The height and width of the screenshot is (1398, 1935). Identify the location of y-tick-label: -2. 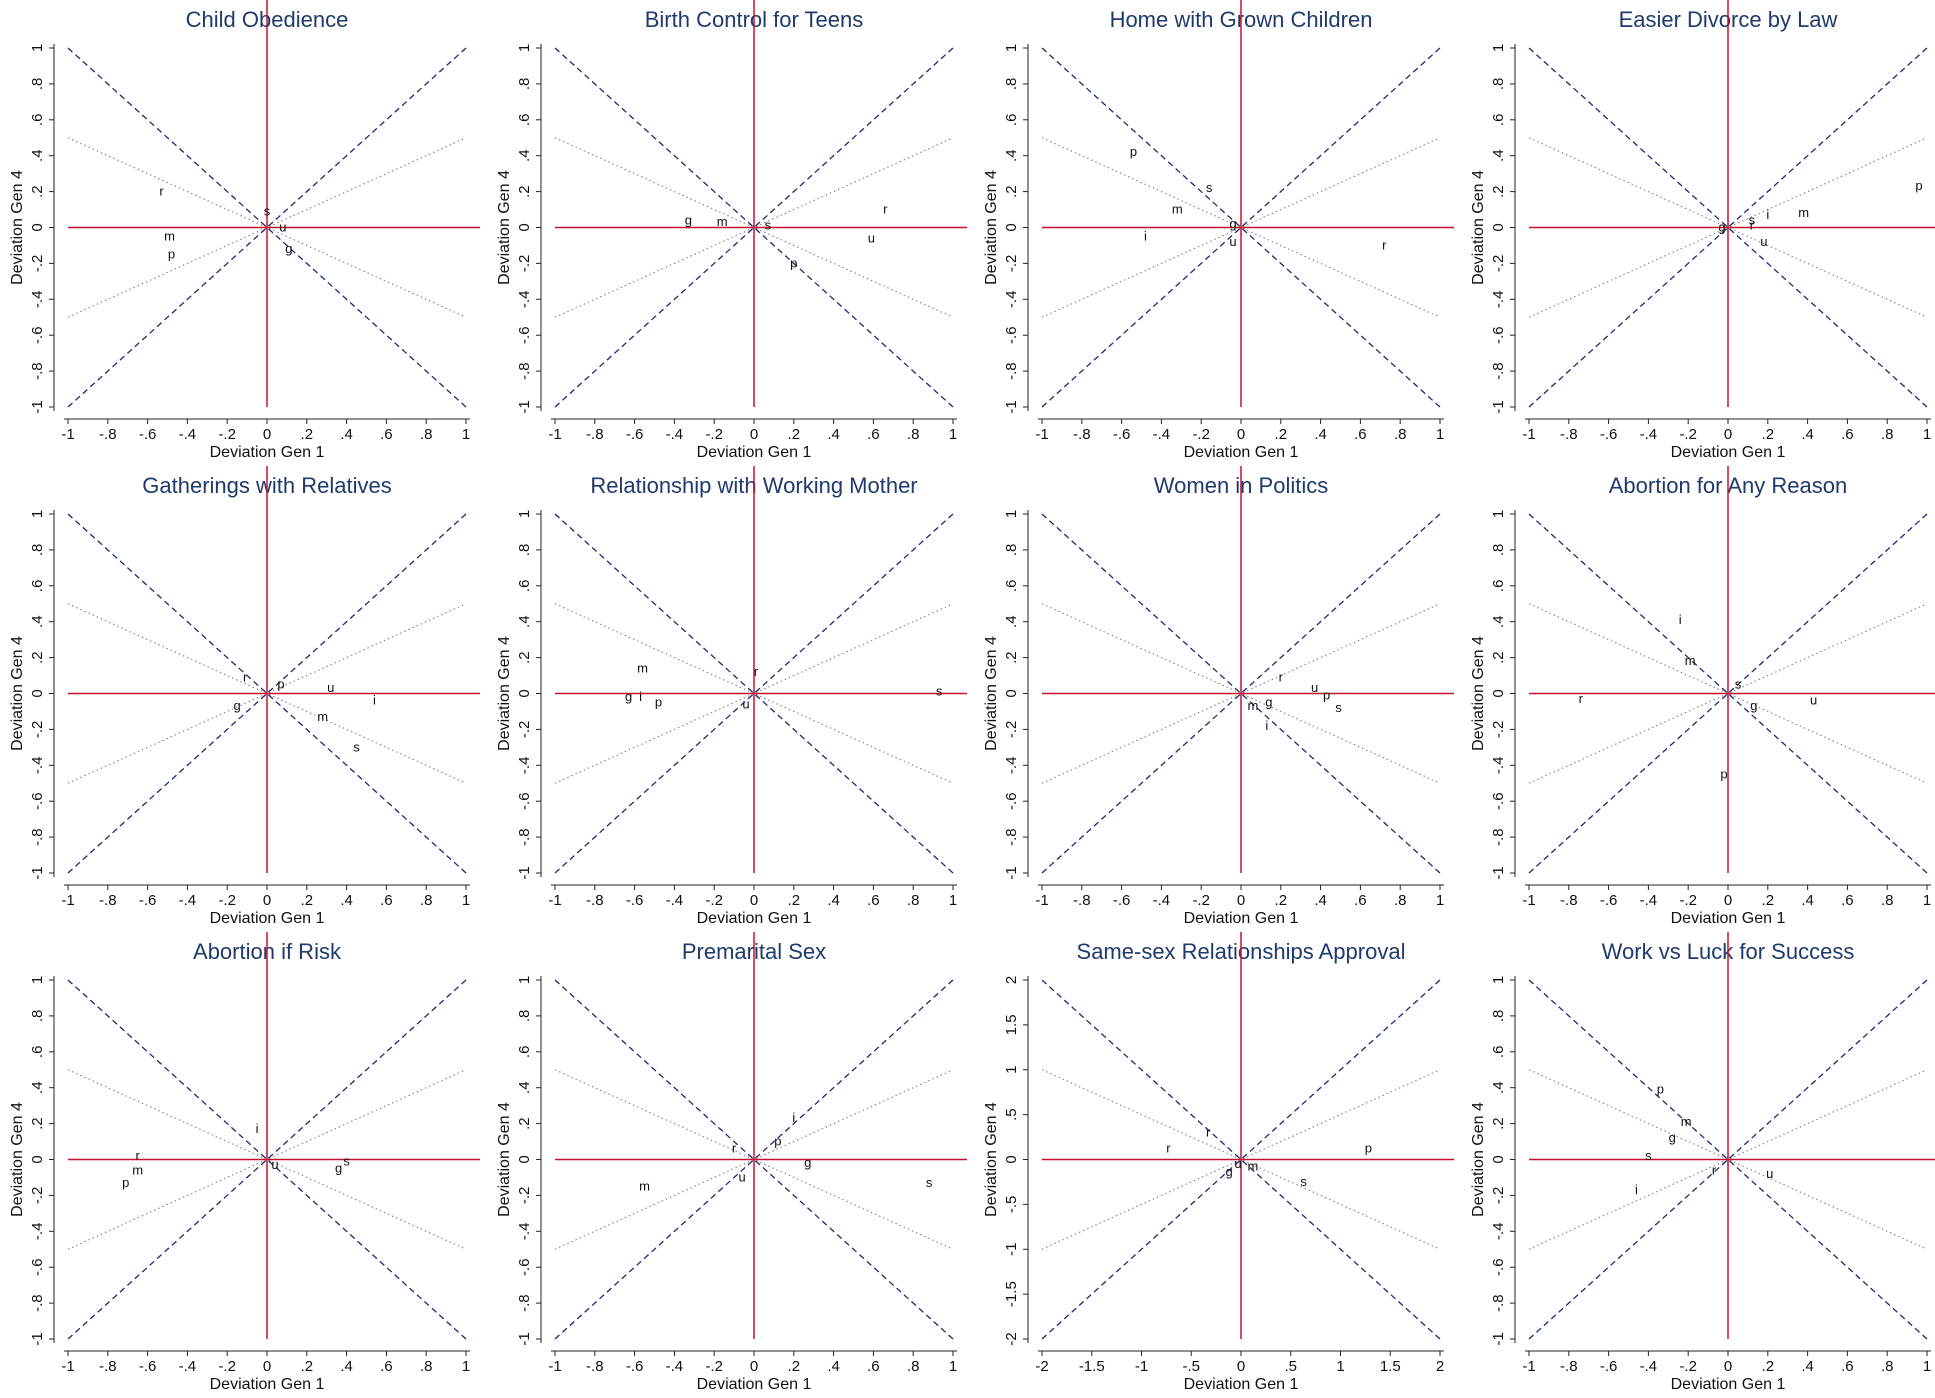
(1011, 1338).